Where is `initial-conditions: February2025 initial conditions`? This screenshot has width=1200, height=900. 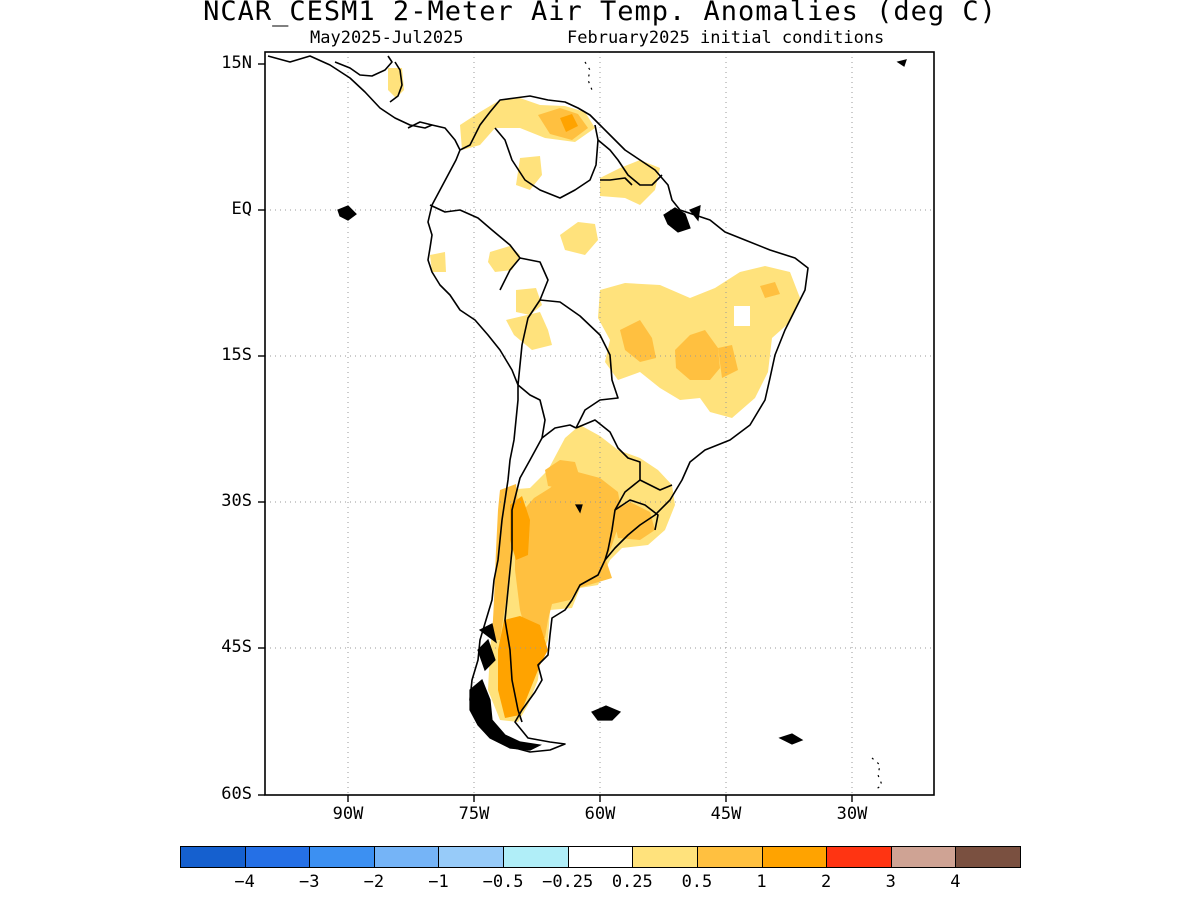 initial-conditions: February2025 initial conditions is located at coordinates (726, 38).